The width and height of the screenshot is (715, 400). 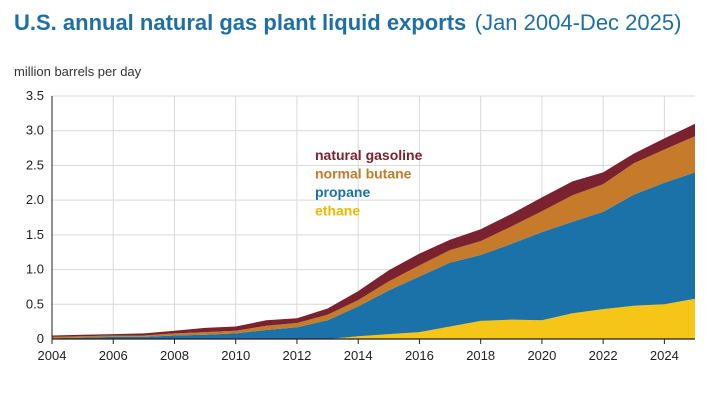 What do you see at coordinates (296, 355) in the screenshot?
I see `x-tick-label: 2012` at bounding box center [296, 355].